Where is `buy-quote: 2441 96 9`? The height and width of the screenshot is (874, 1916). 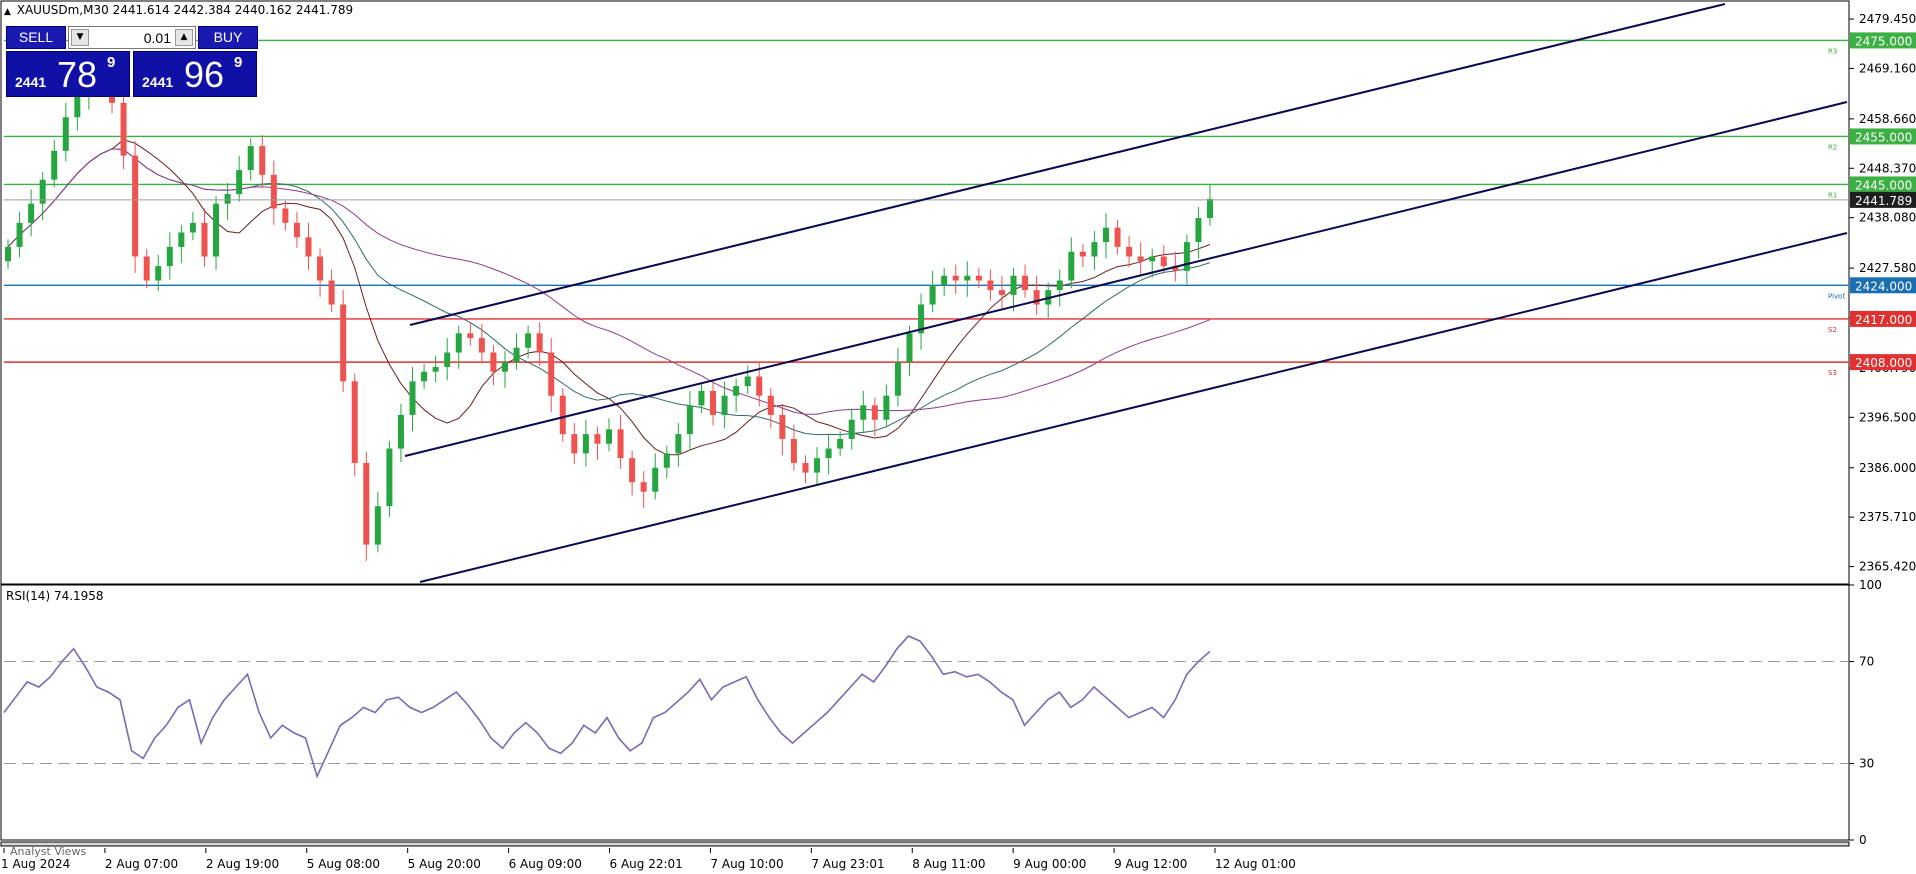 buy-quote: 2441 96 9 is located at coordinates (195, 74).